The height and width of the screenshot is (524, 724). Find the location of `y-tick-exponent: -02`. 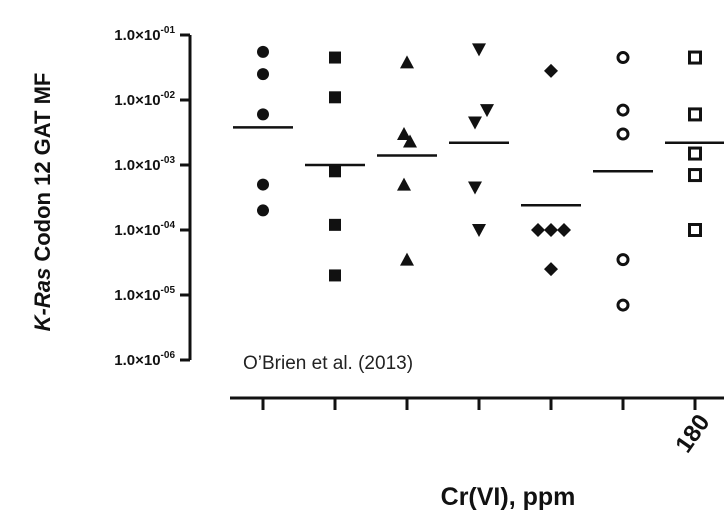

y-tick-exponent: -02 is located at coordinates (168, 95).